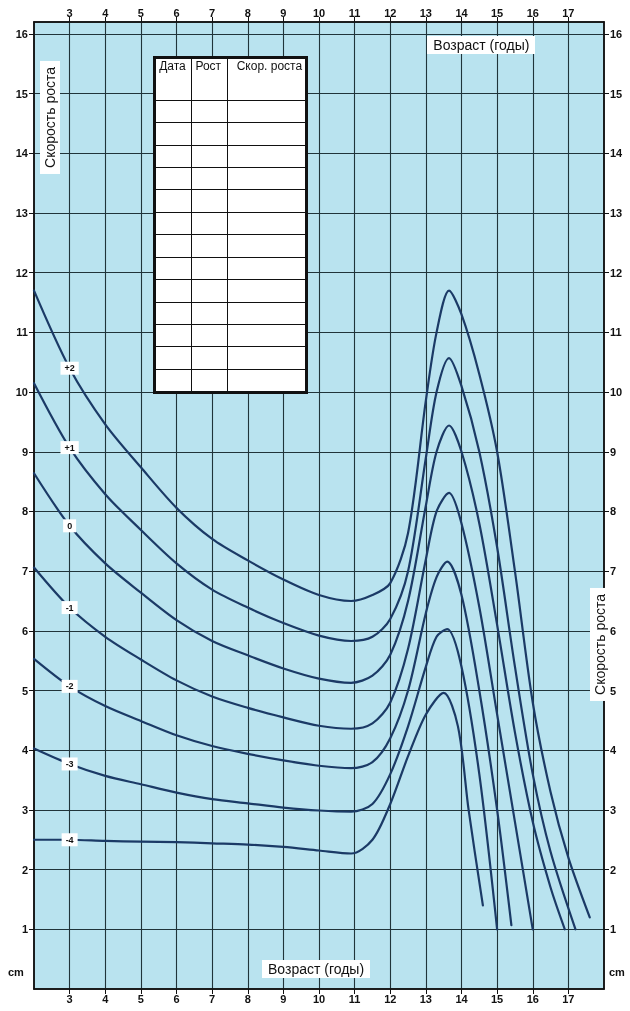 The height and width of the screenshot is (1011, 630). Describe the element at coordinates (24, 511) in the screenshot. I see `y-tick-label: 8` at that location.